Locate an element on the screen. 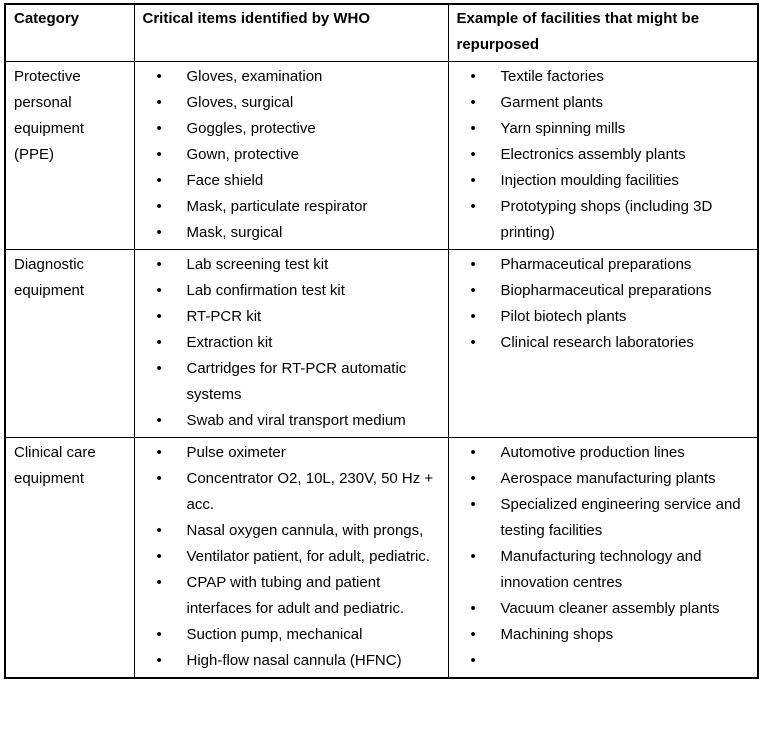 This screenshot has height=729, width=762. list-item-text: RT-PCR kit is located at coordinates (224, 316).